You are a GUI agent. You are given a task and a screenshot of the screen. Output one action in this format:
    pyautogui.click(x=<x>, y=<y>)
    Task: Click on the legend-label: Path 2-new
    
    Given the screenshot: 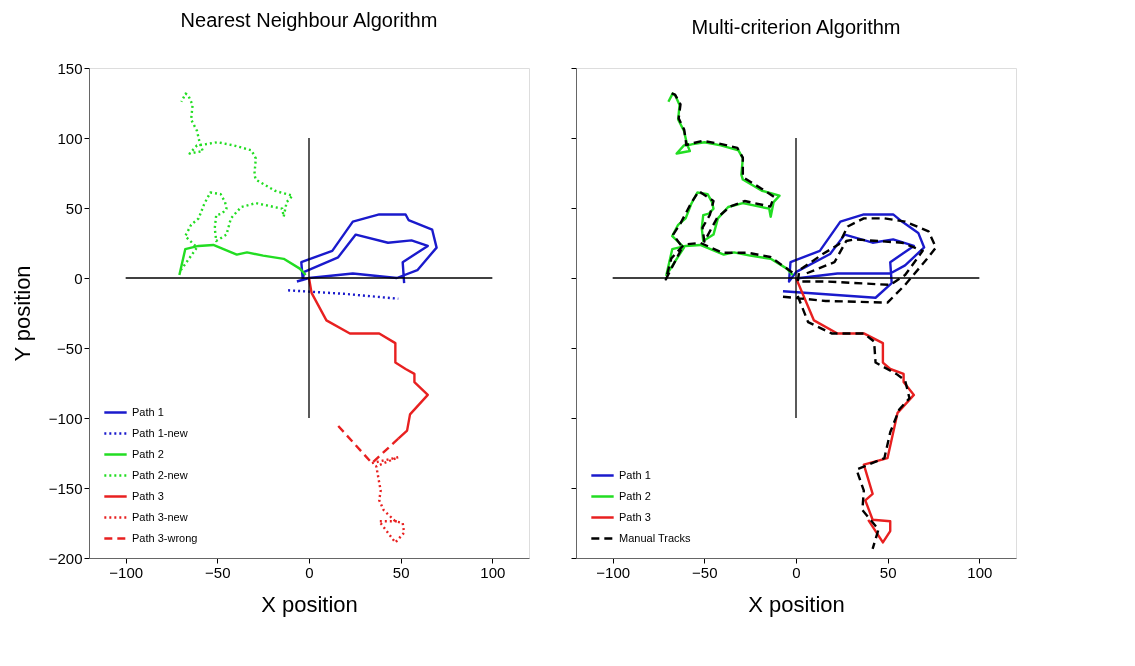 What is the action you would take?
    pyautogui.click(x=160, y=474)
    